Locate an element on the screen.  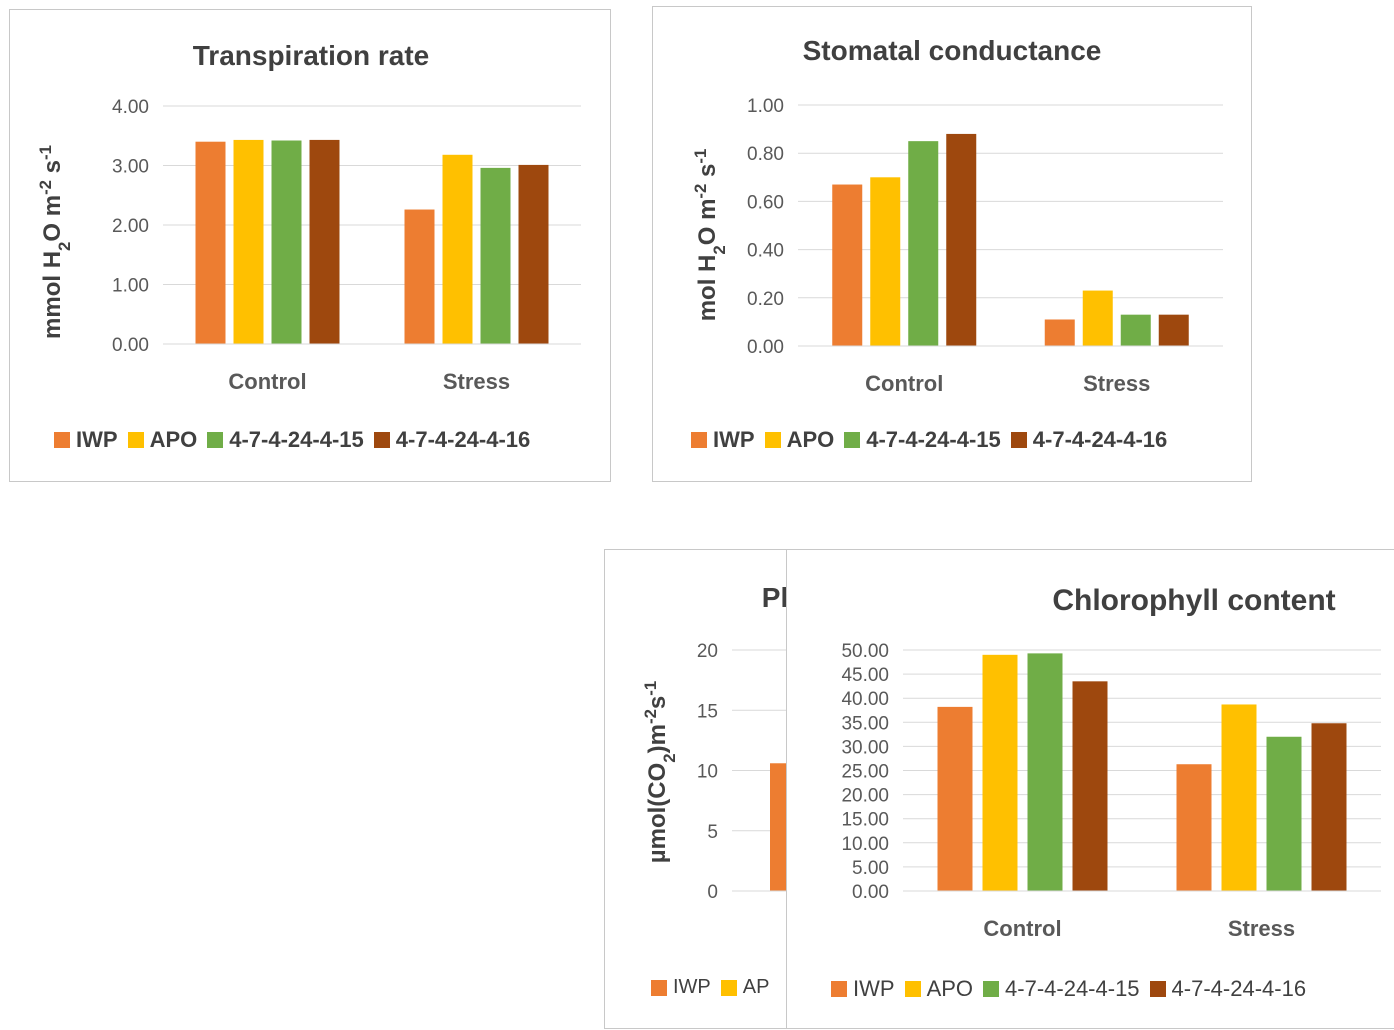
chart-title: Pl is located at coordinates (775, 597).